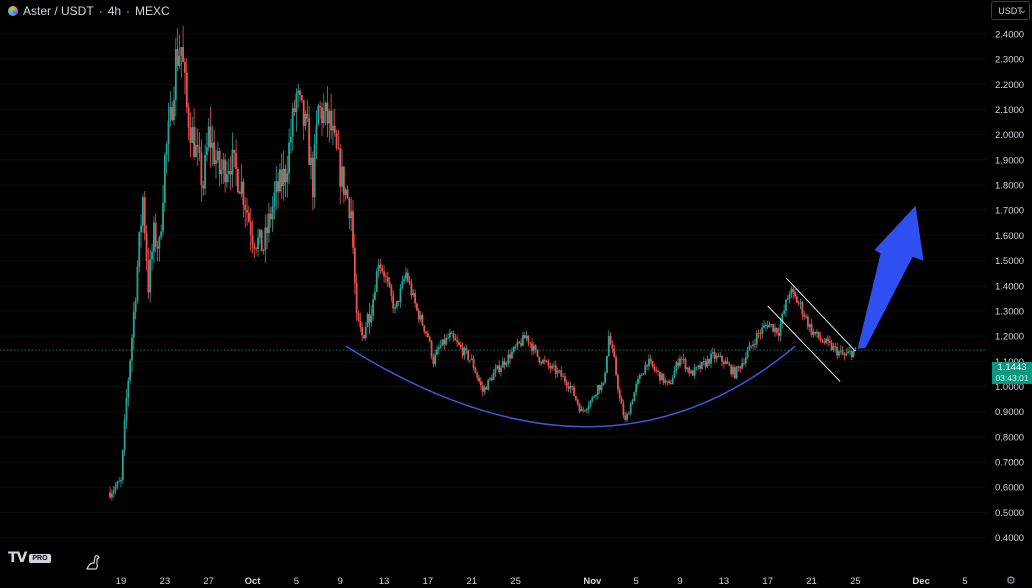 This screenshot has height=588, width=1032. Describe the element at coordinates (767, 581) in the screenshot. I see `x-tick-label: 17` at that location.